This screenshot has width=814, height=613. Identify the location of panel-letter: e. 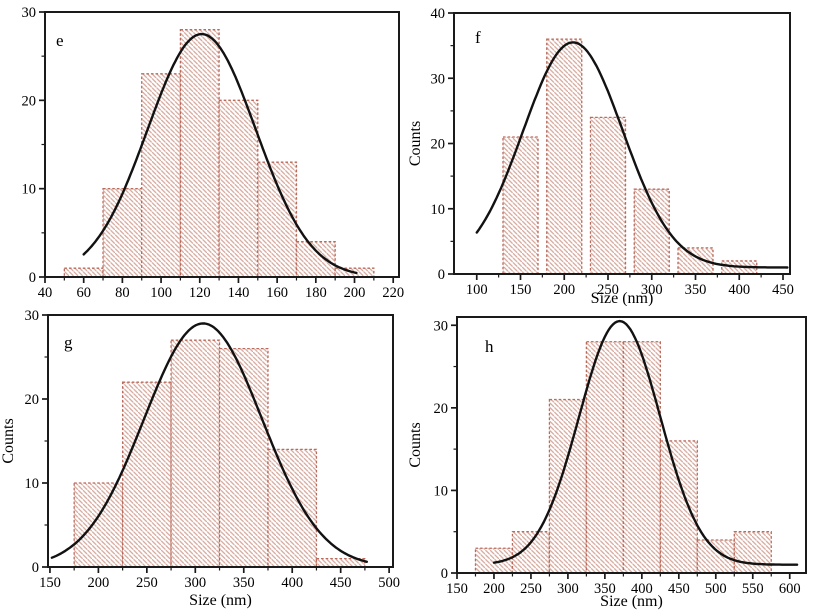
(60, 40).